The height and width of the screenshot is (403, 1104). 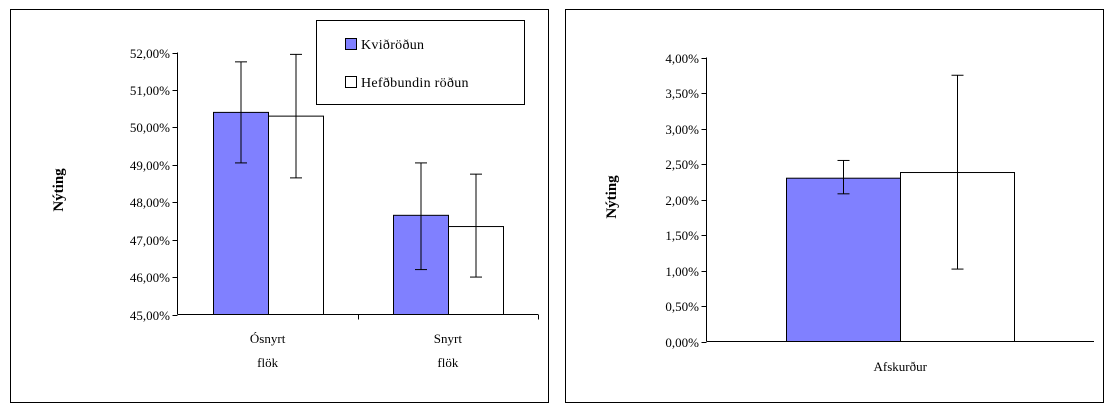 What do you see at coordinates (150, 53) in the screenshot?
I see `y-tick-label: 52,00%` at bounding box center [150, 53].